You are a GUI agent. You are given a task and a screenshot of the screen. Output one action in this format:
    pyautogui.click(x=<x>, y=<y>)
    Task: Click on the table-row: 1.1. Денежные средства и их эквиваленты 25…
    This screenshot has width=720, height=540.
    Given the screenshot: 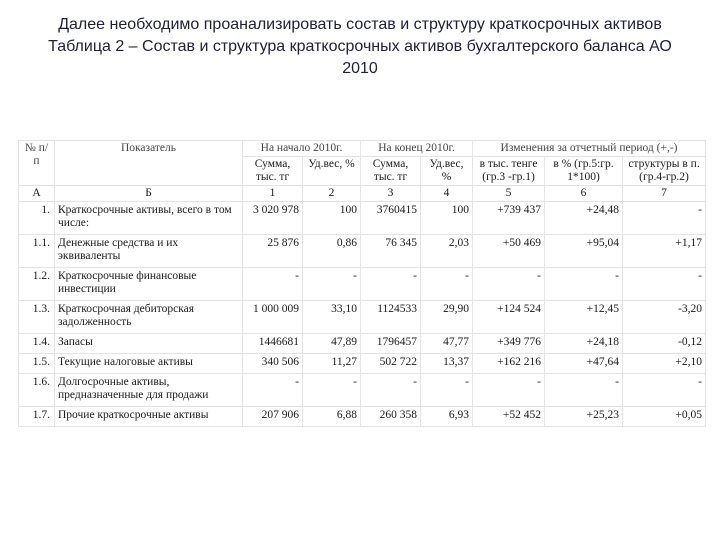 What is the action you would take?
    pyautogui.click(x=362, y=251)
    